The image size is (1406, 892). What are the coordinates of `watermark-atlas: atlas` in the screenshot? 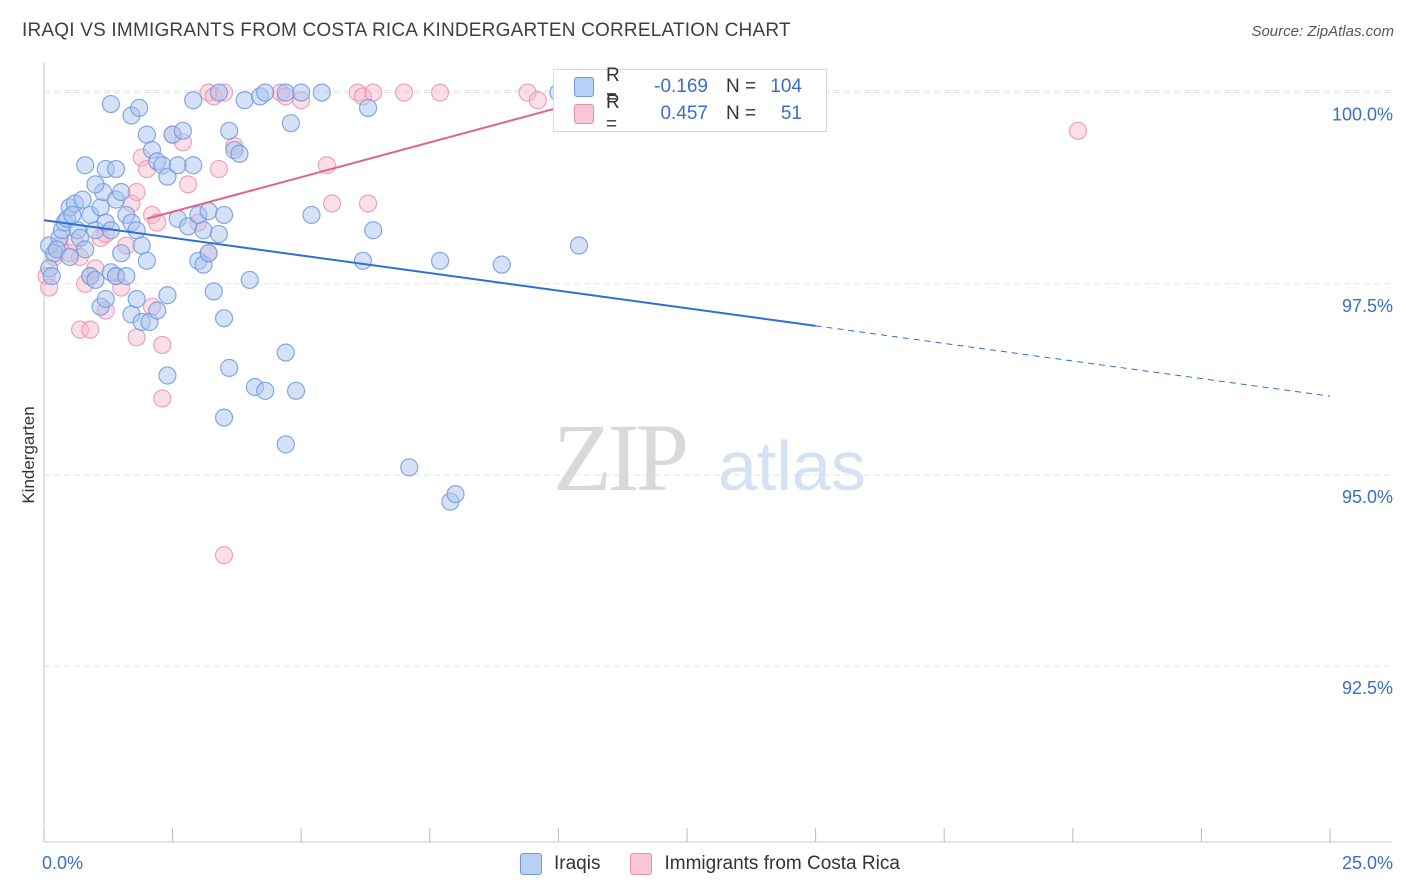 It's located at (792, 466).